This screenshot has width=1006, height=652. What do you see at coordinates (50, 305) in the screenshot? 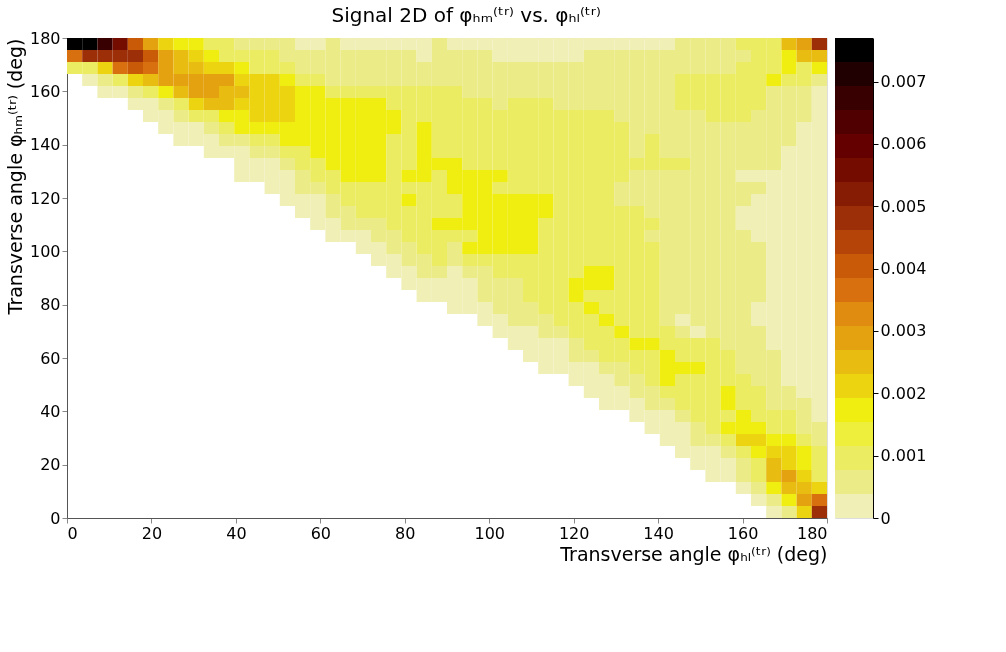
I see `y-tick-label: 80` at bounding box center [50, 305].